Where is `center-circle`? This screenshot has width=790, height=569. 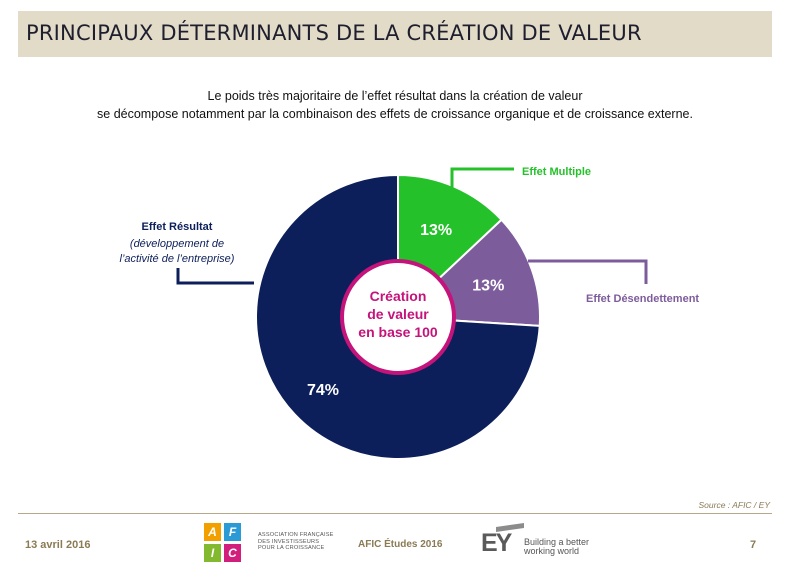 center-circle is located at coordinates (398, 317).